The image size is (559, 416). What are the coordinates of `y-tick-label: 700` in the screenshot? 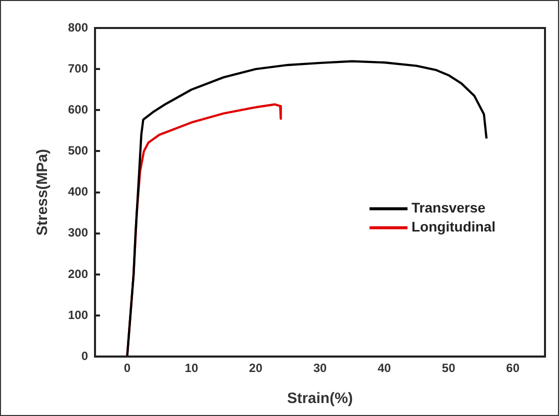 It's located at (78, 68).